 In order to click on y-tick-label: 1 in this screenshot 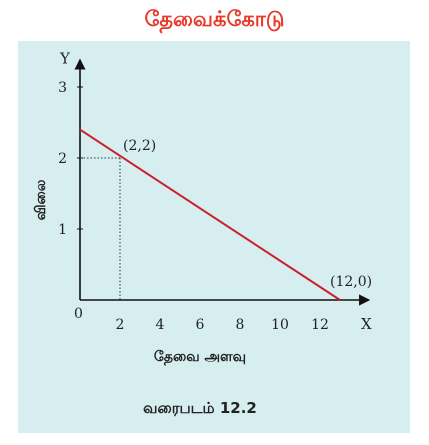, I will do `click(62, 230)`.